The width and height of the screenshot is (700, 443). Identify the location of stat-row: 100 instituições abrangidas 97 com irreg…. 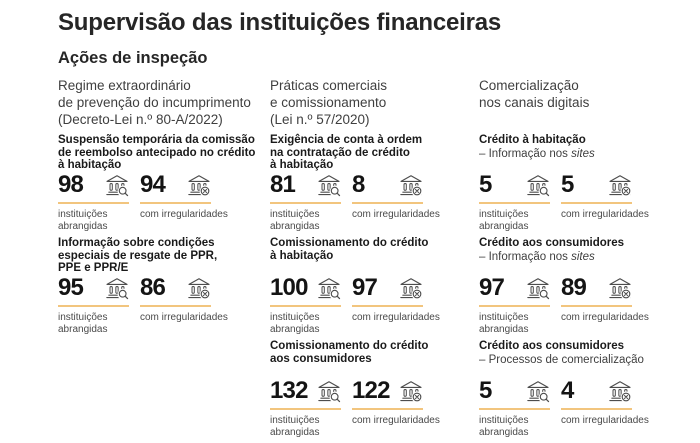
(374, 307).